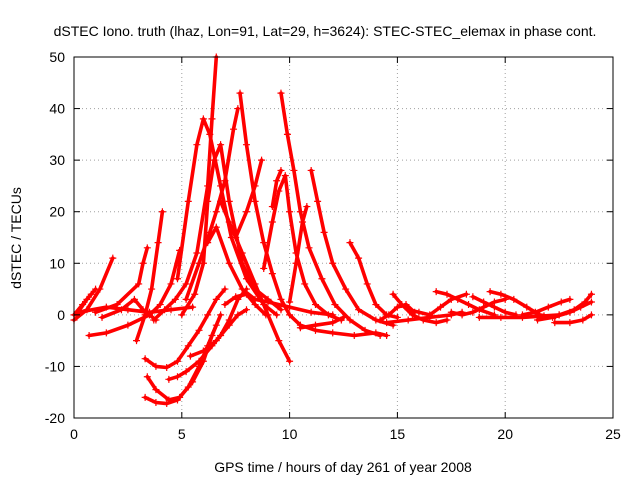 This screenshot has height=480, width=640. I want to click on y-tick-label: 10, so click(57, 263).